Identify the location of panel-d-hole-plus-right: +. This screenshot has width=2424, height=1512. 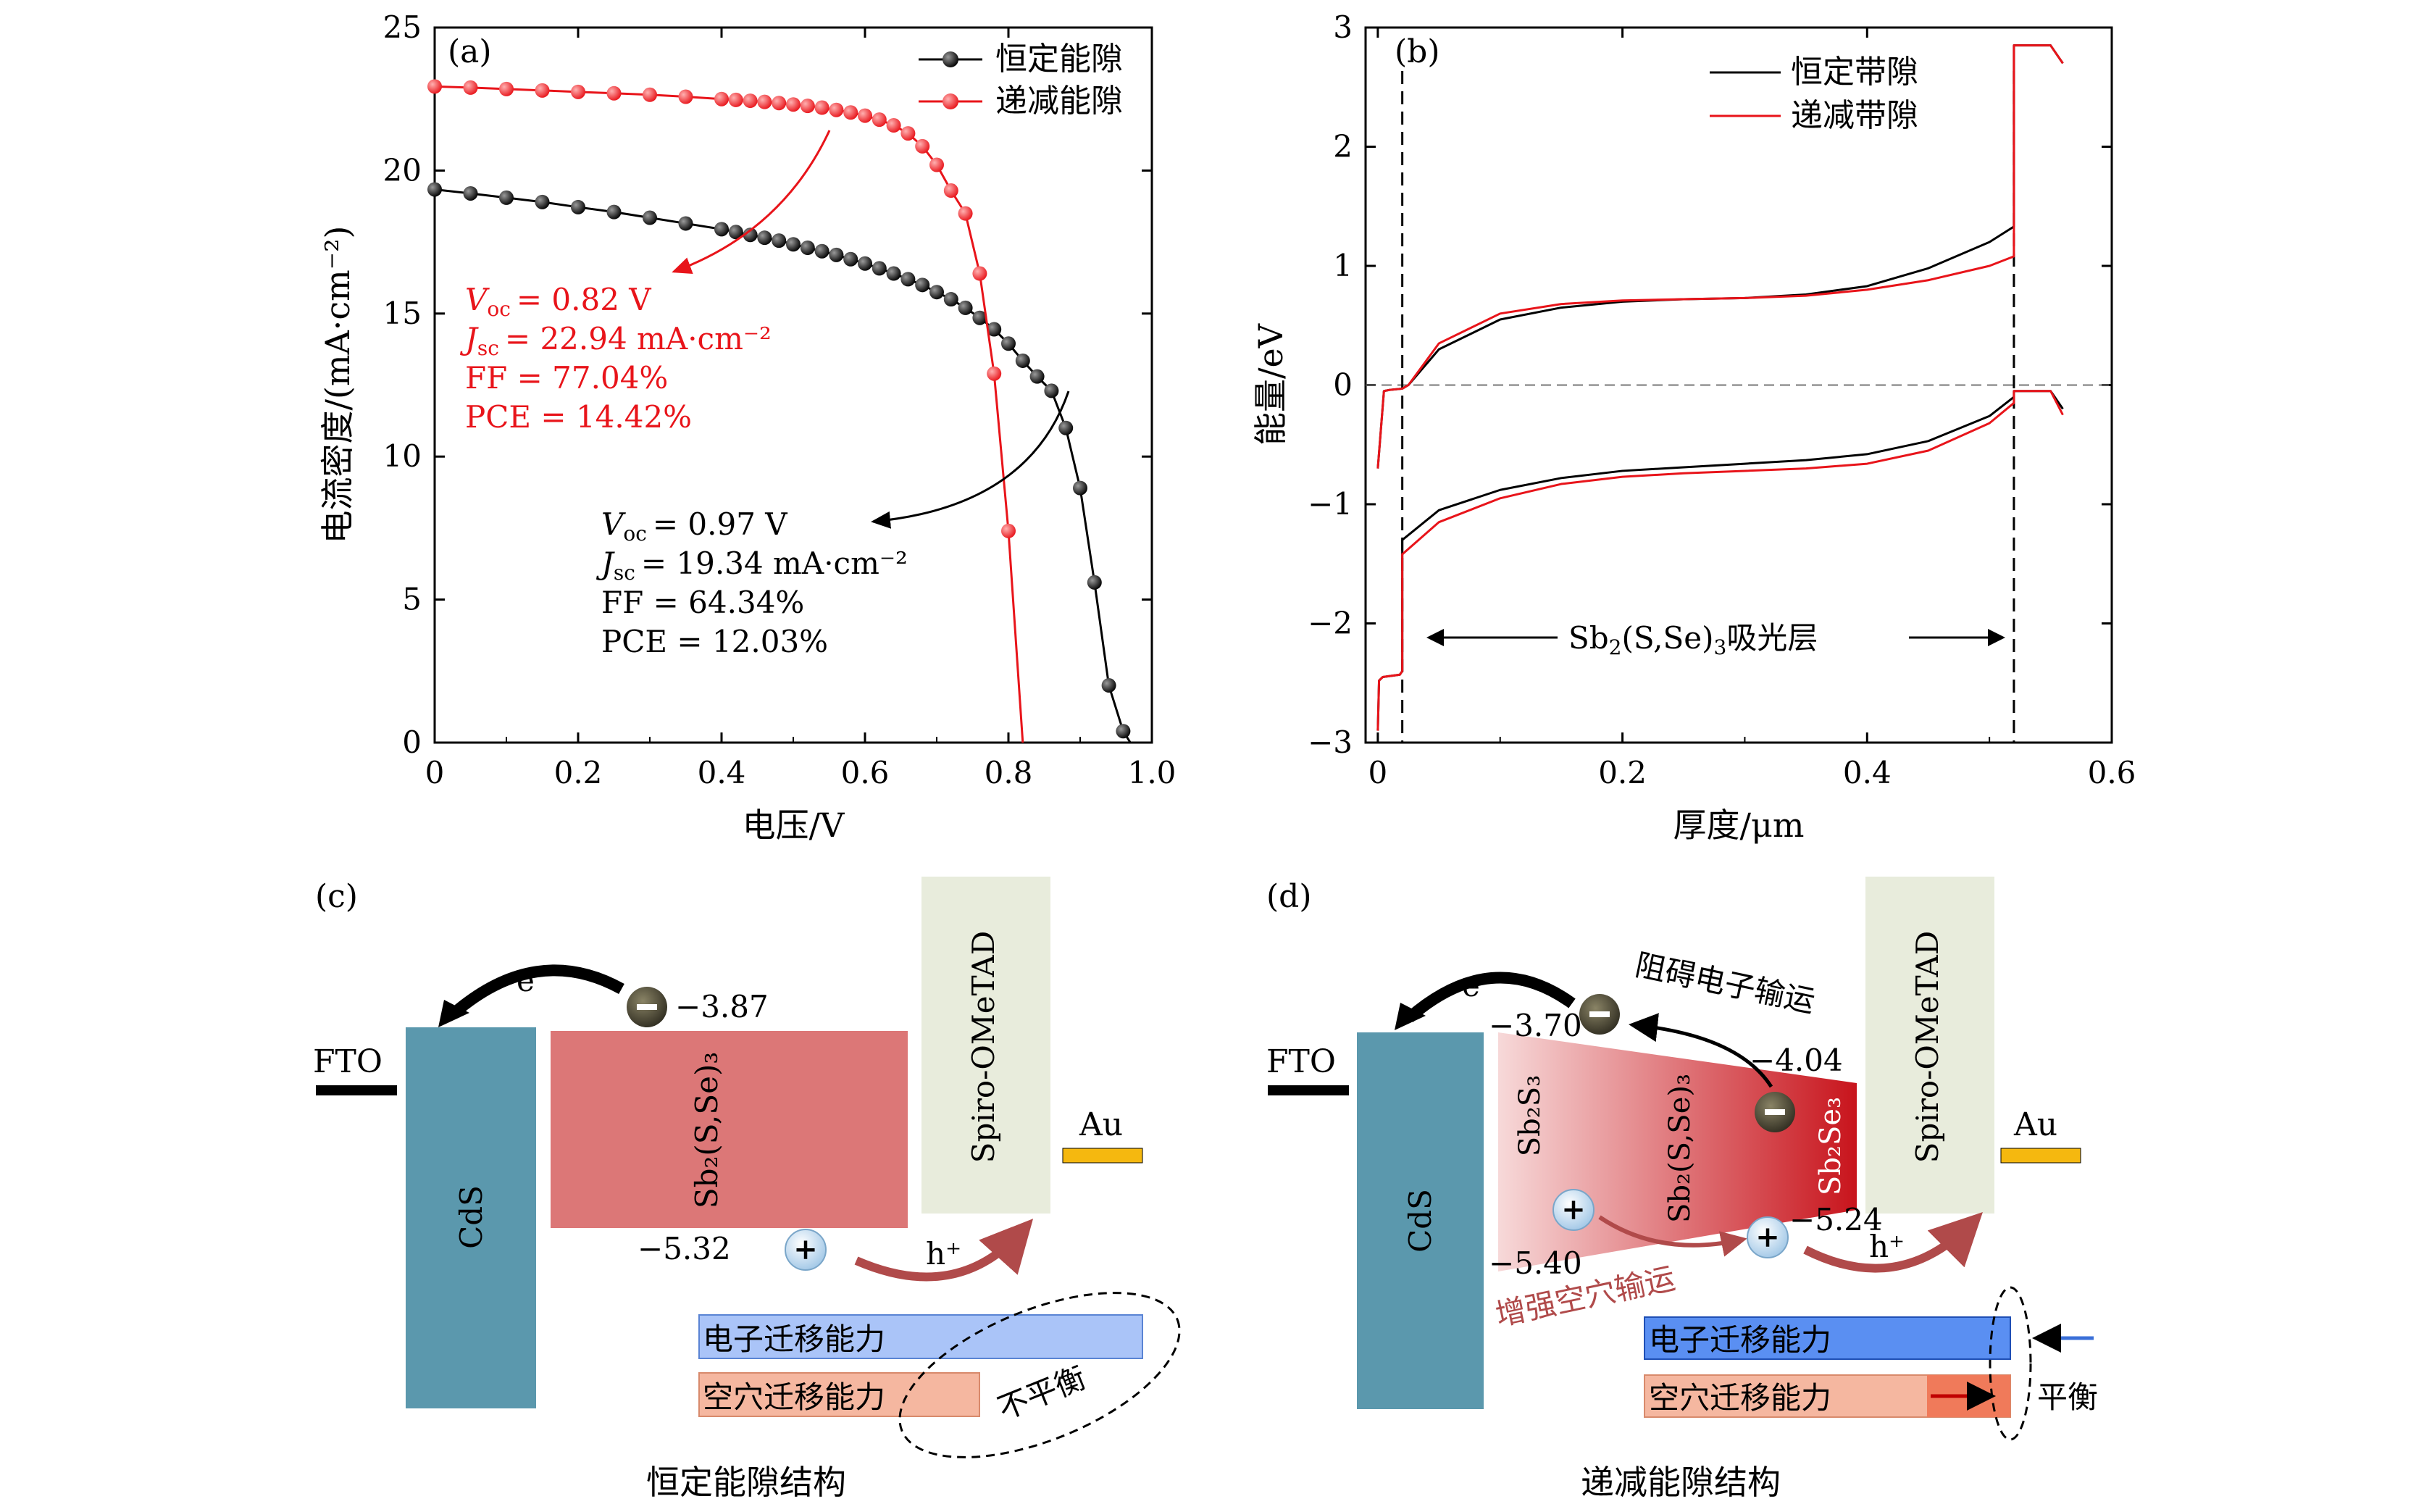
(1767, 1237).